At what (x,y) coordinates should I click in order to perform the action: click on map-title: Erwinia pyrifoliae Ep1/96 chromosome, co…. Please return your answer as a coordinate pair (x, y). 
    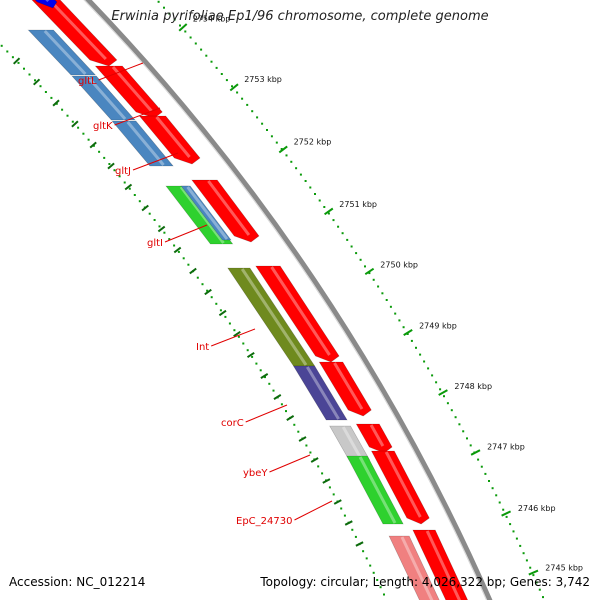
    Looking at the image, I should click on (300, 16).